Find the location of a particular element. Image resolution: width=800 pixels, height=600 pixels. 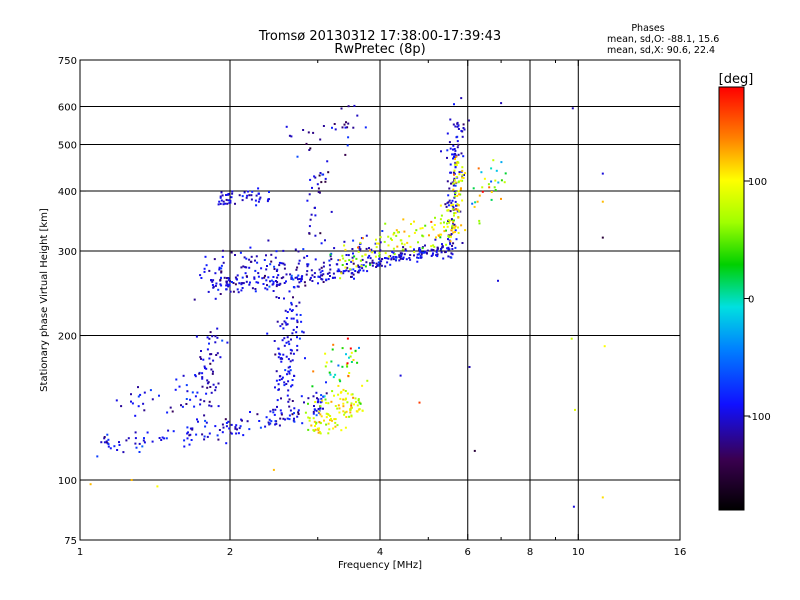

colorbar-tick-label: 0 is located at coordinates (751, 300).